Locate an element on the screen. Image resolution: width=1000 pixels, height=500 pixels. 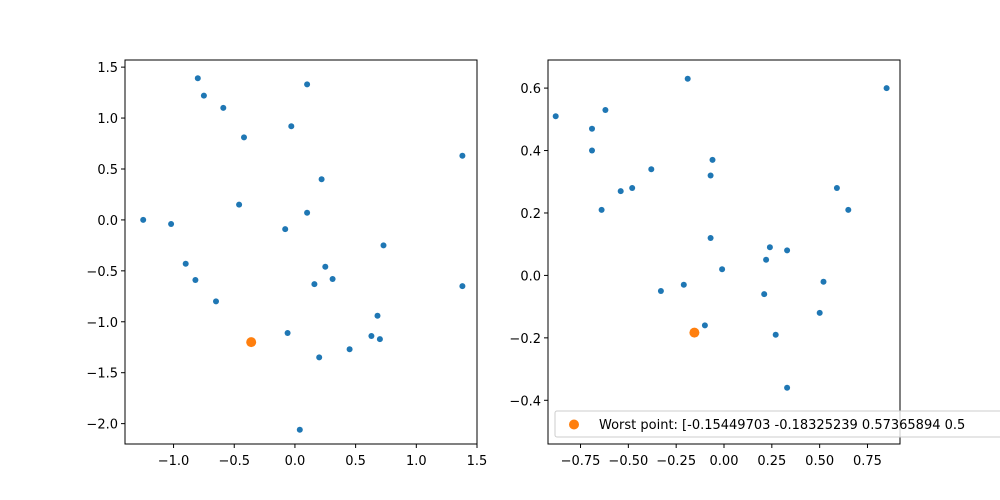
legend-box is located at coordinates (777, 424).